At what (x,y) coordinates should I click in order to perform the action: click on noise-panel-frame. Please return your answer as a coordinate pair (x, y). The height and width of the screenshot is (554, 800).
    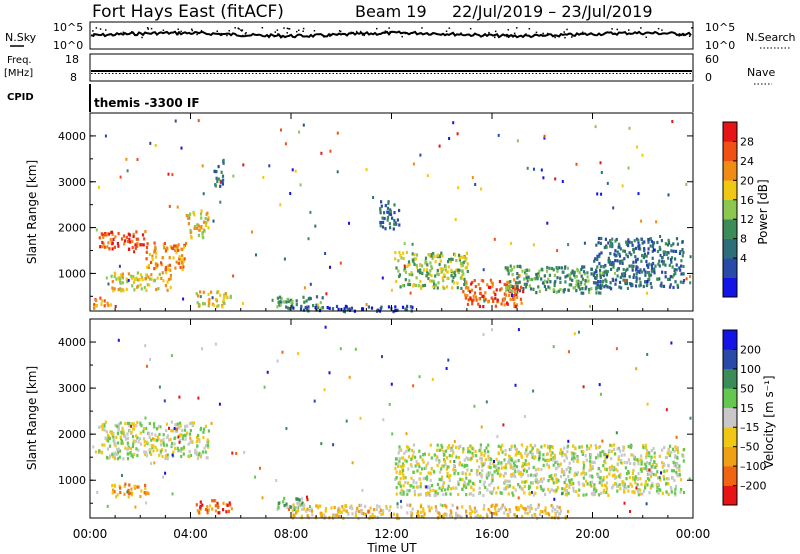
    Looking at the image, I should click on (391, 35).